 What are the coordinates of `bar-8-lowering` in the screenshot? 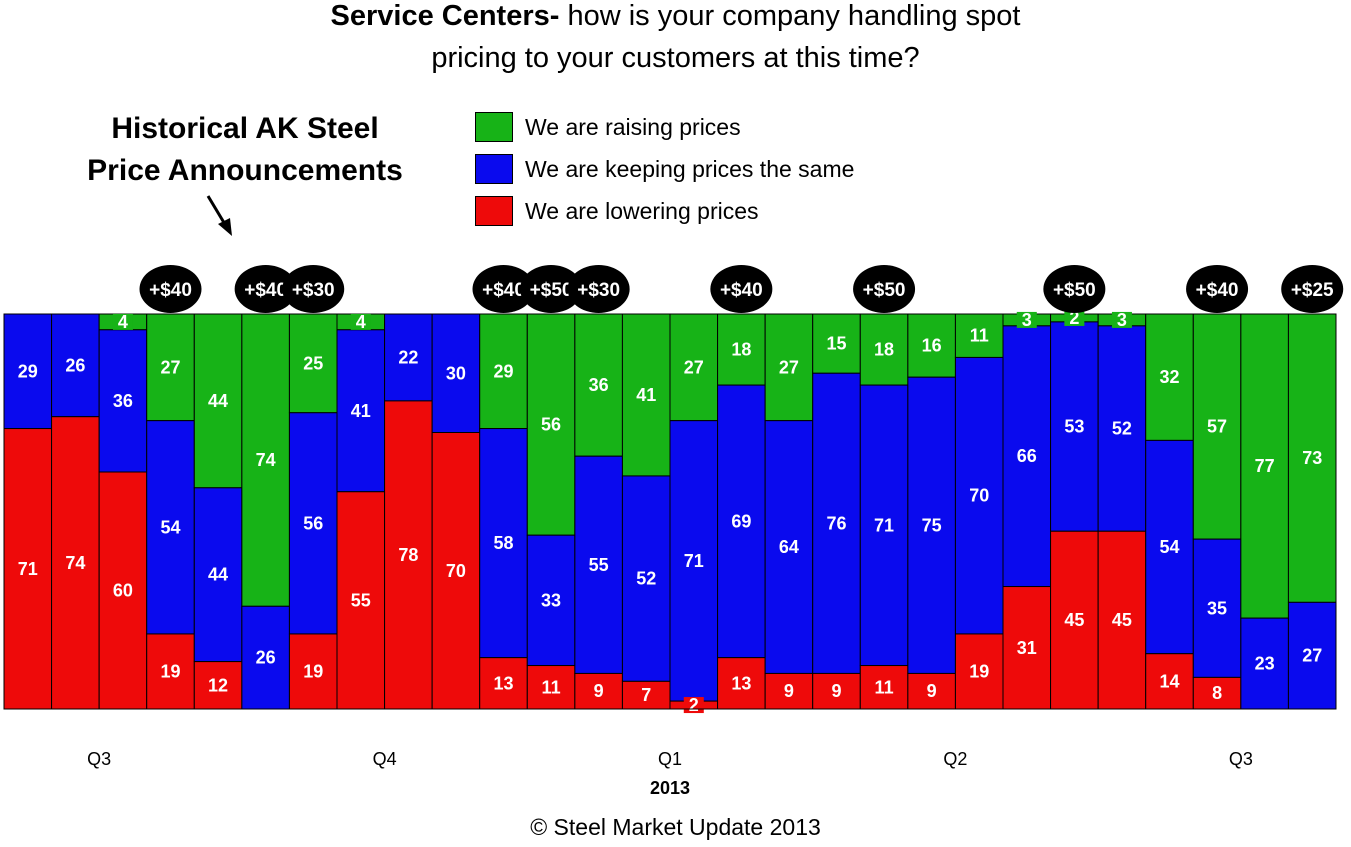 It's located at (408, 555).